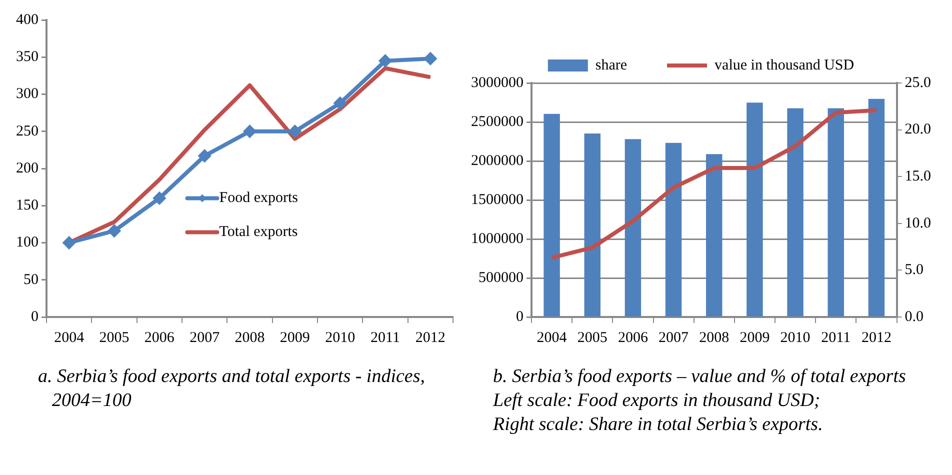 The image size is (952, 475). Describe the element at coordinates (27, 131) in the screenshot. I see `y-tick-label: 250` at that location.